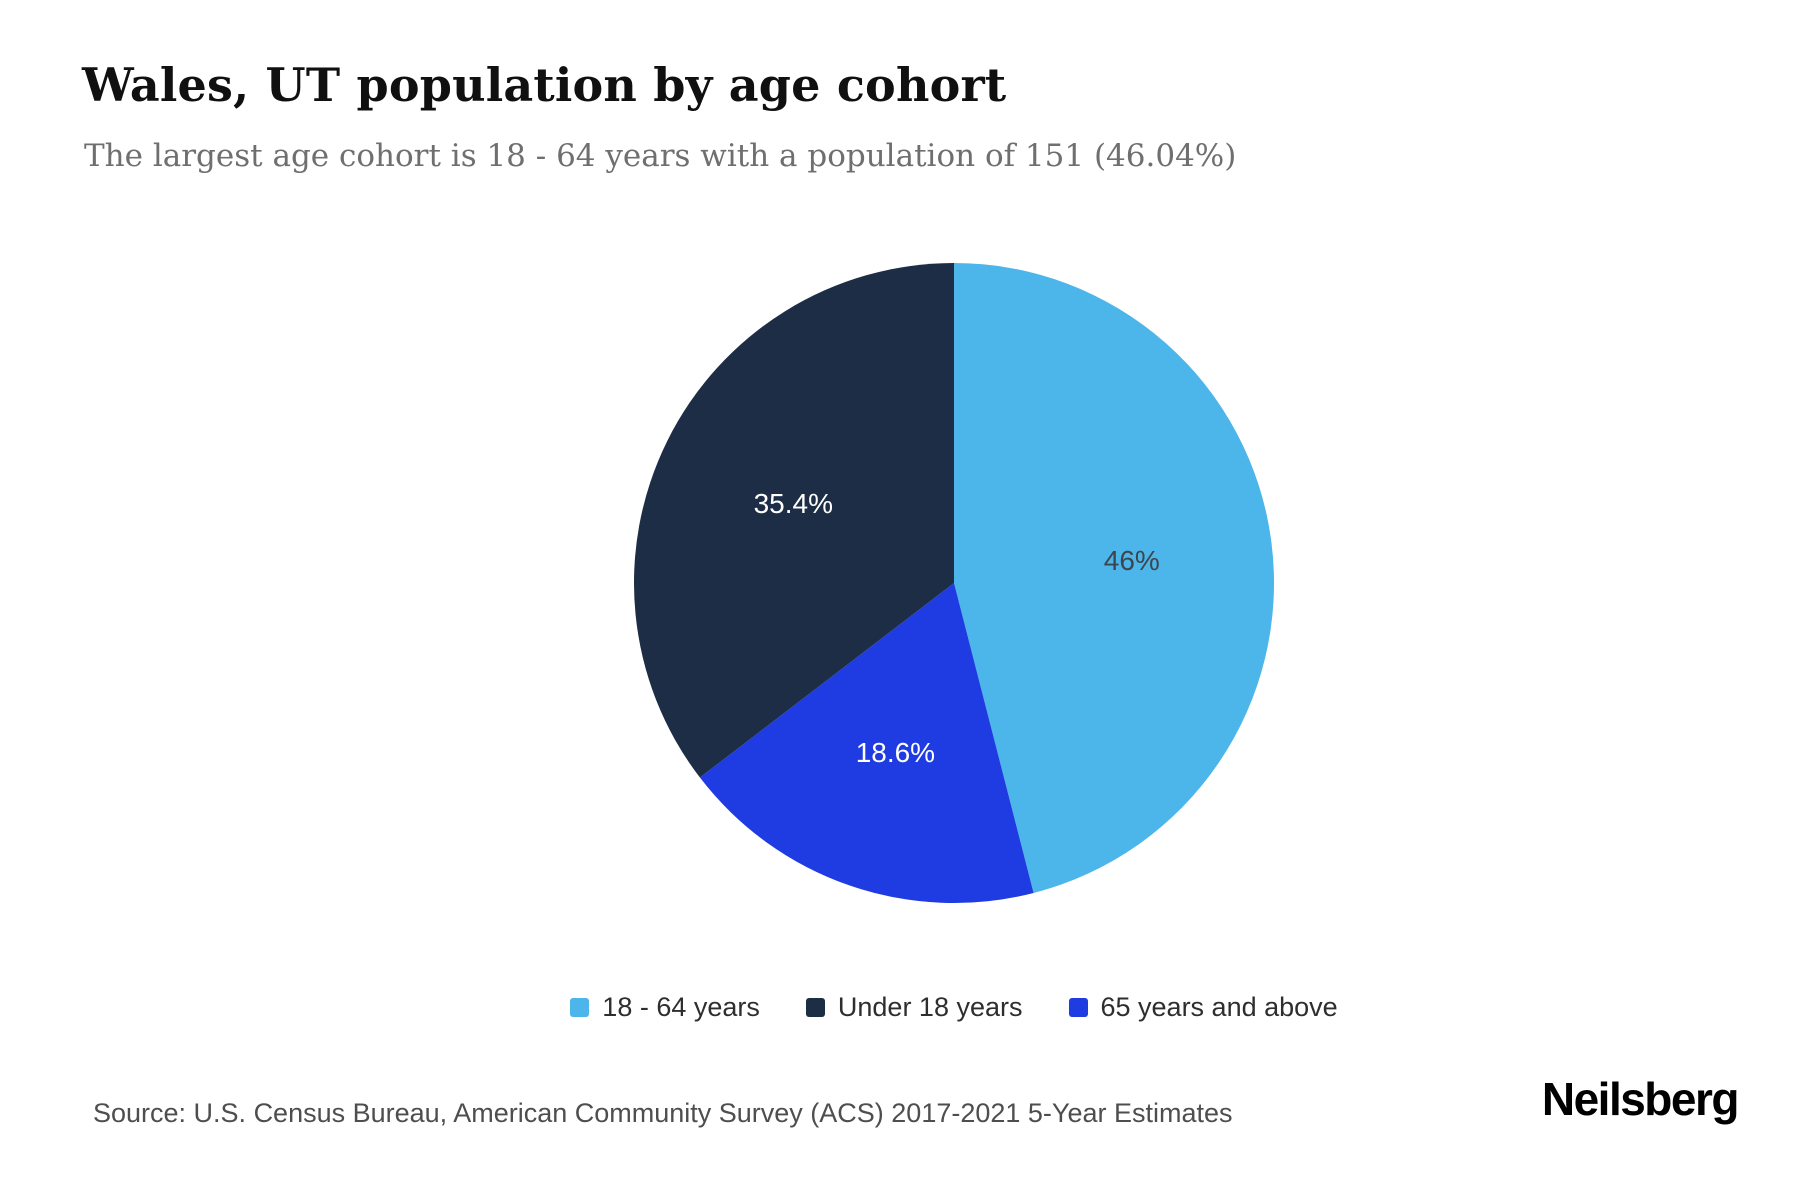 This screenshot has width=1800, height=1200. I want to click on pie-slice-under-18-years, so click(793, 520).